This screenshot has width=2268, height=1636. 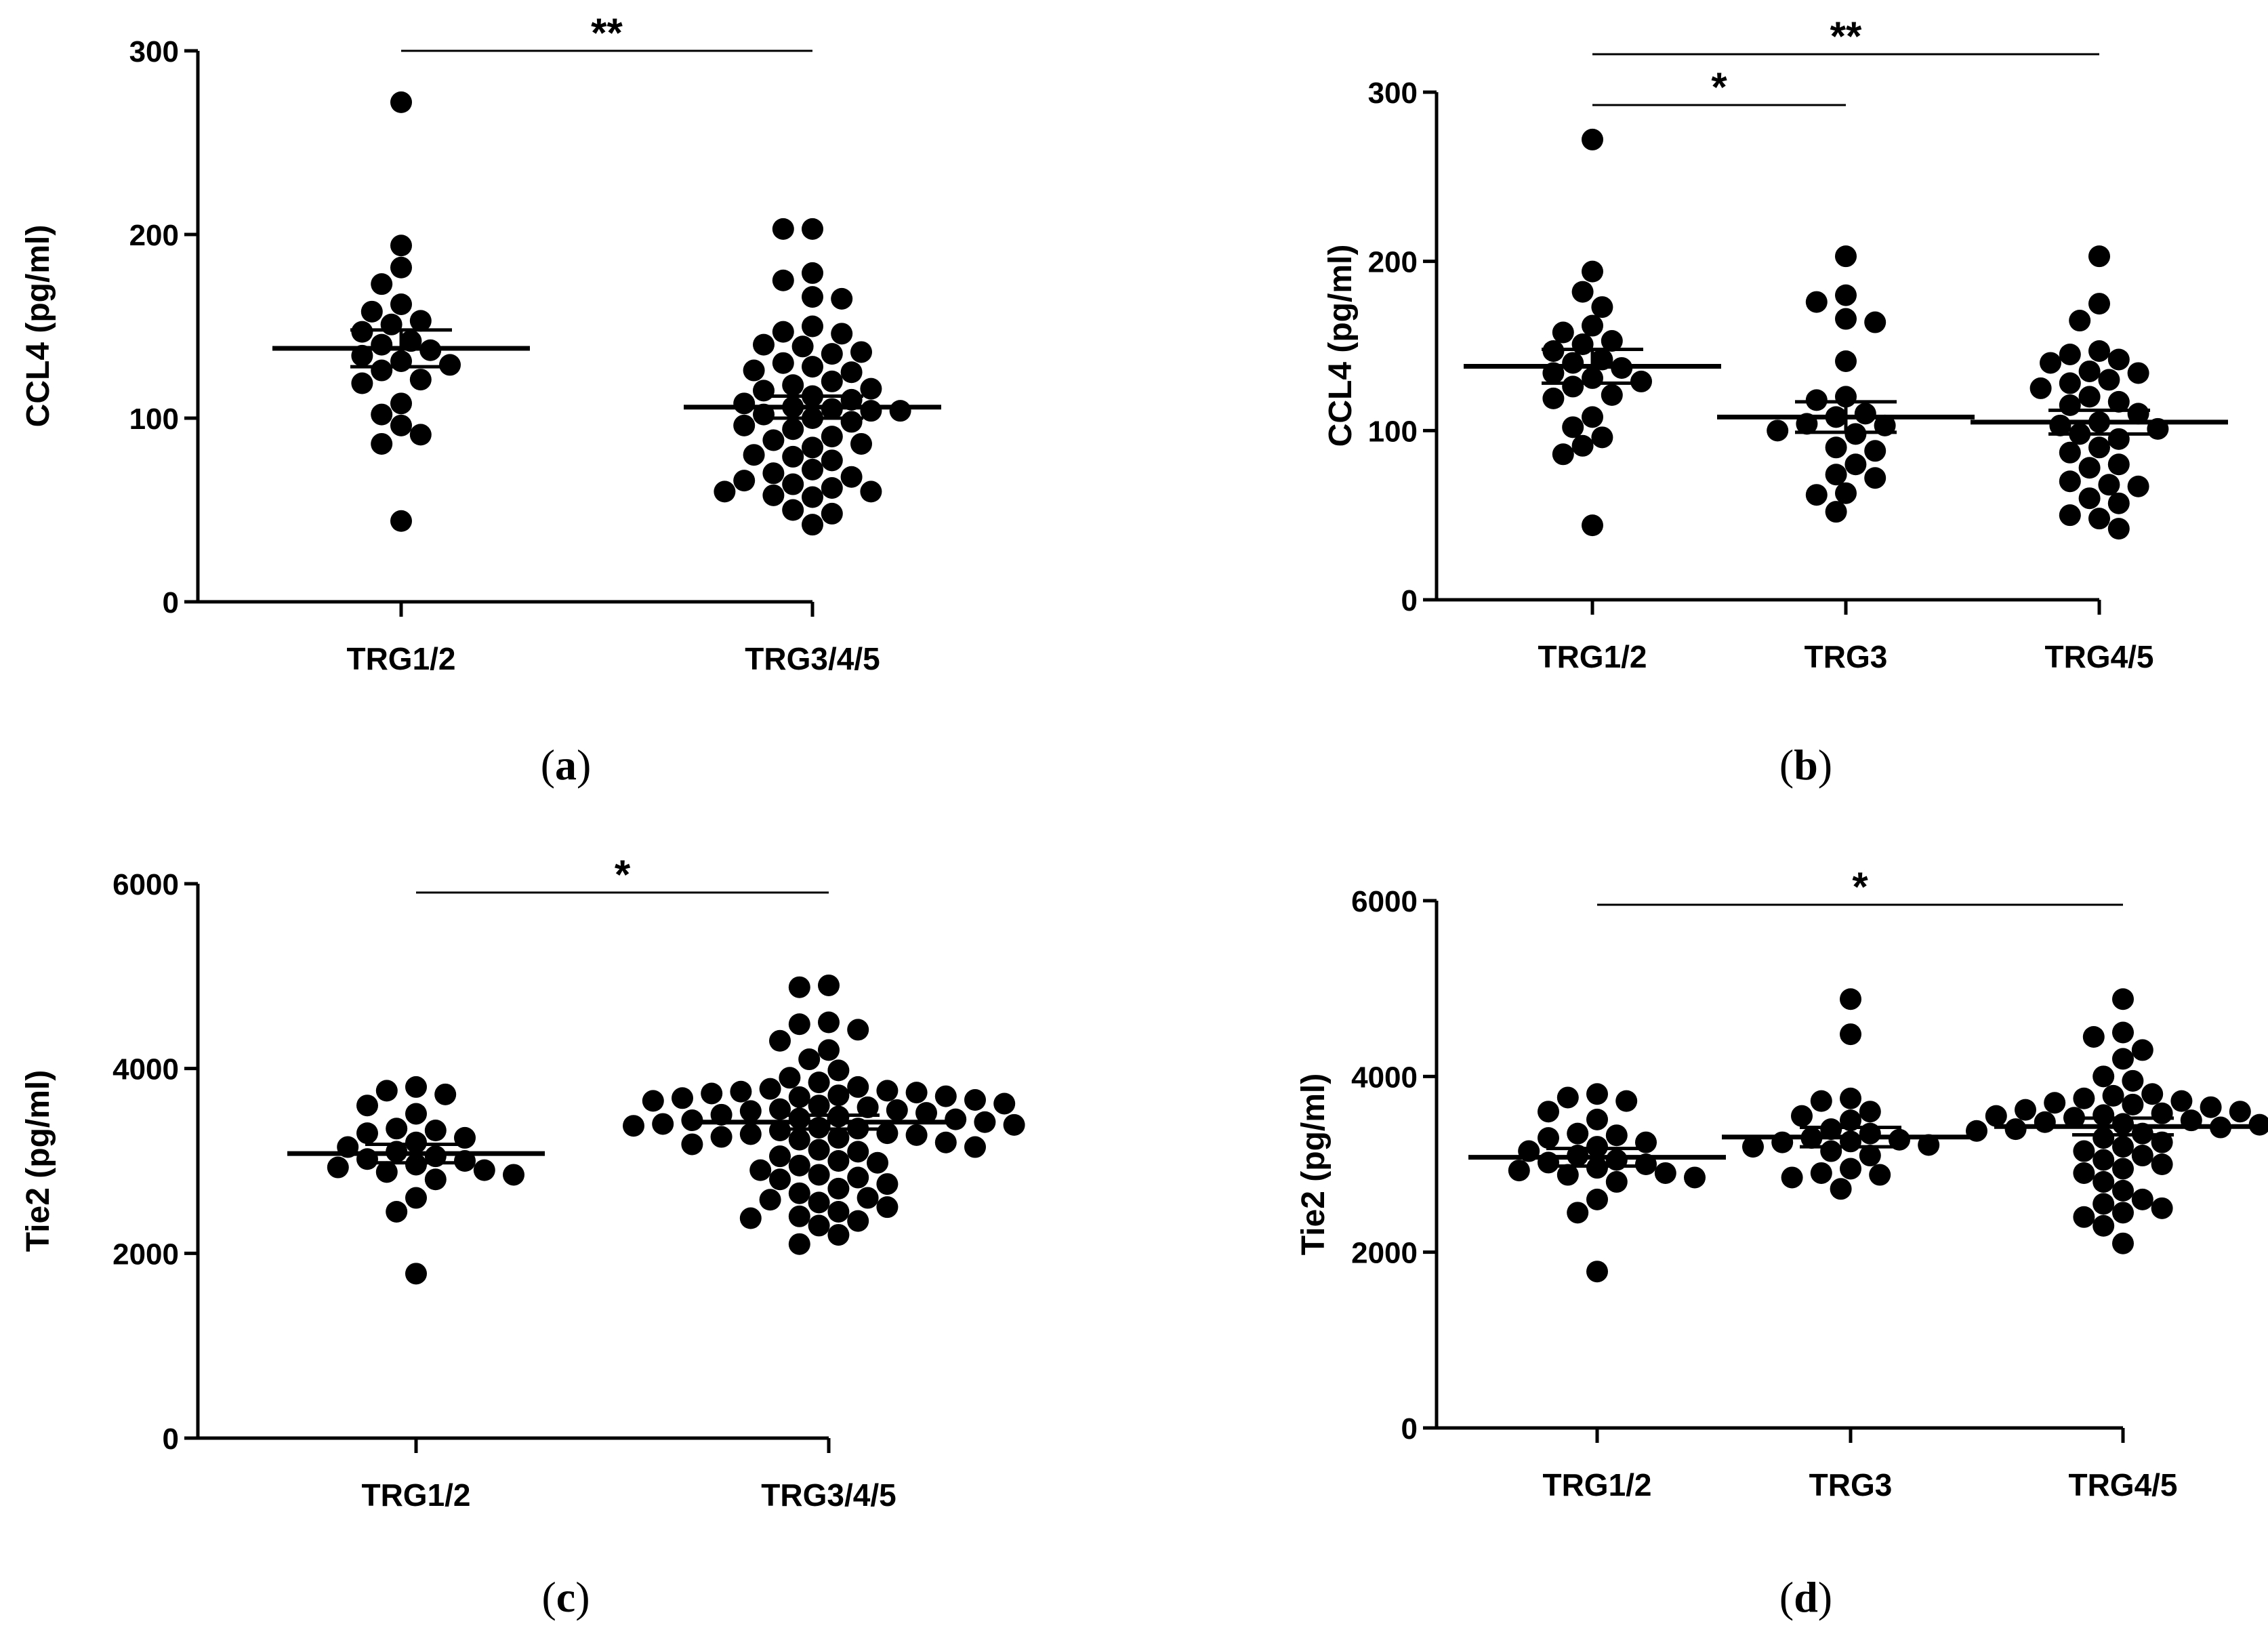 What do you see at coordinates (1393, 262) in the screenshot?
I see `y-tick-label: 200` at bounding box center [1393, 262].